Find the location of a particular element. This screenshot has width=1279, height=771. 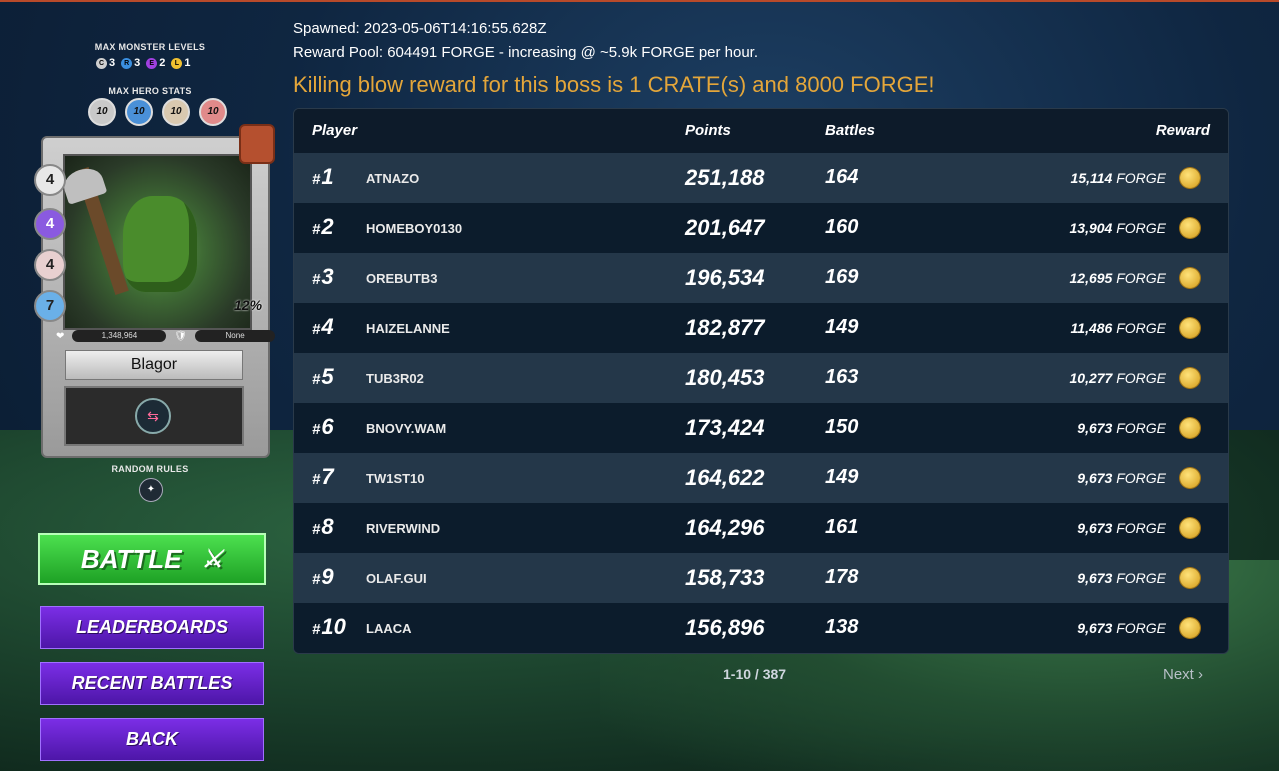

rank-number: 9 is located at coordinates (327, 576).